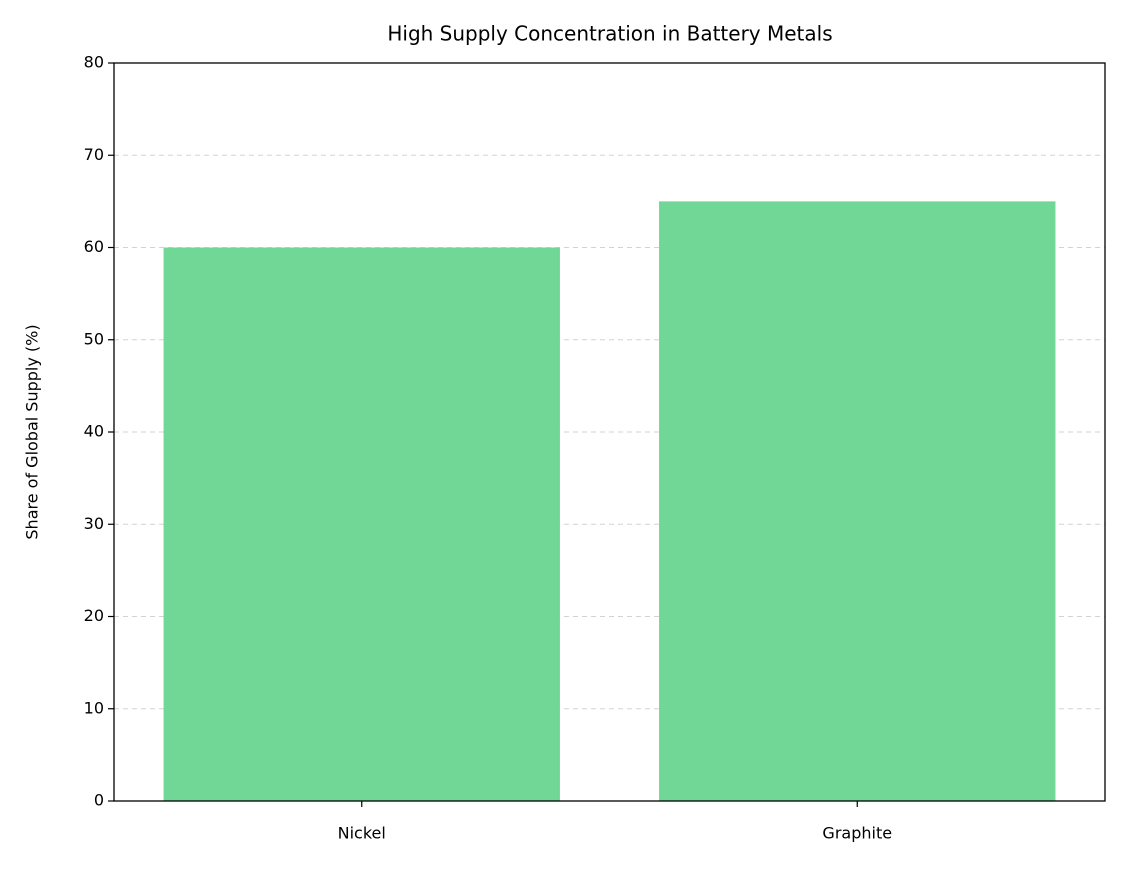  What do you see at coordinates (857, 833) in the screenshot?
I see `x-tick-label: Graphite` at bounding box center [857, 833].